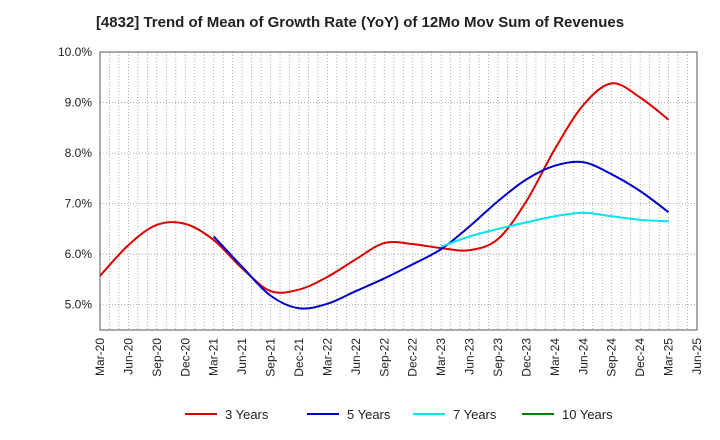 Image resolution: width=720 pixels, height=440 pixels. I want to click on x-tick-label: Dec-20, so click(185, 357).